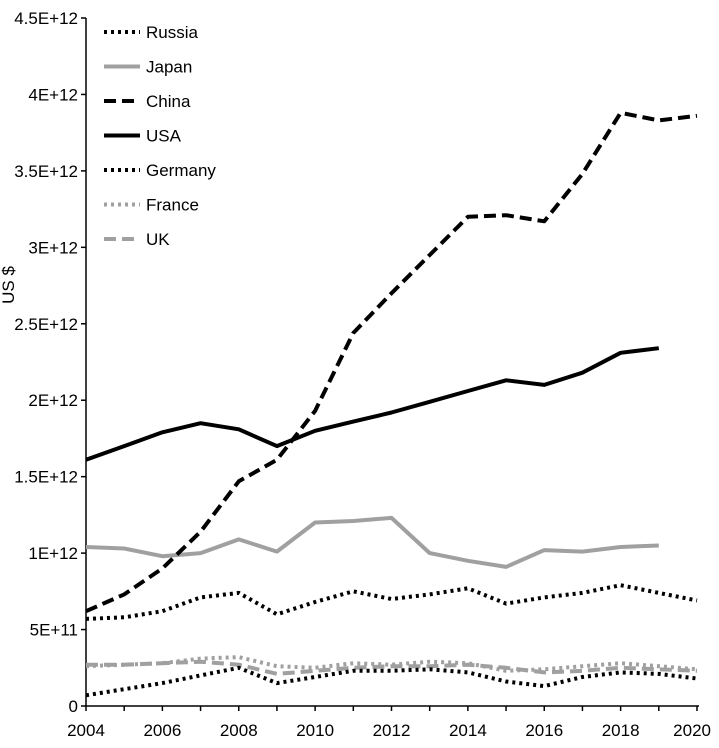 This screenshot has height=748, width=719. Describe the element at coordinates (168, 101) in the screenshot. I see `legend-label-china: China` at that location.